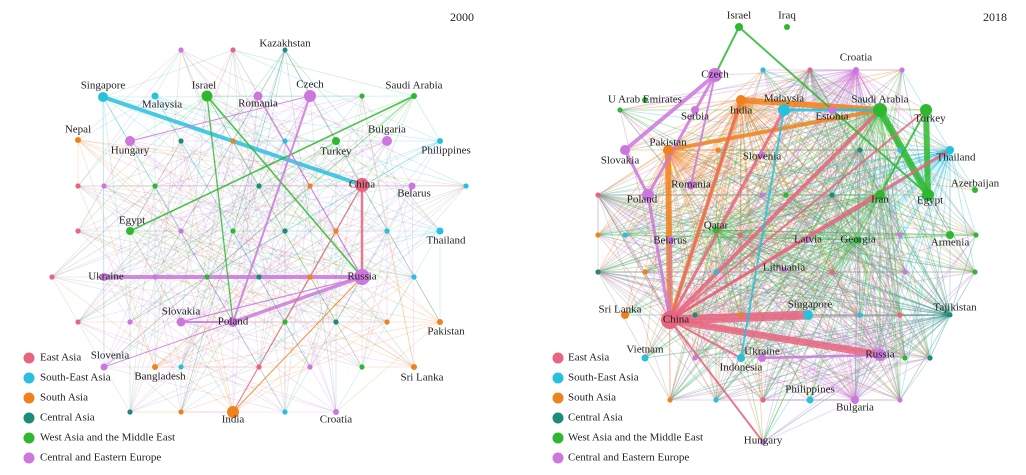  I want to click on legend-label: East Asia, so click(60, 358).